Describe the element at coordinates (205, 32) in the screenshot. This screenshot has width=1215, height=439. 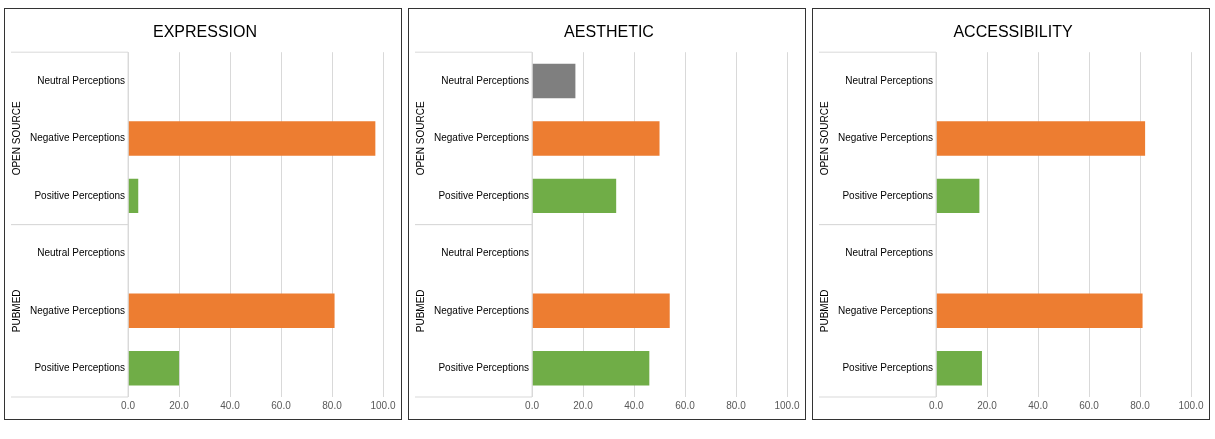
I see `chart-title: EXPRESSION` at that location.